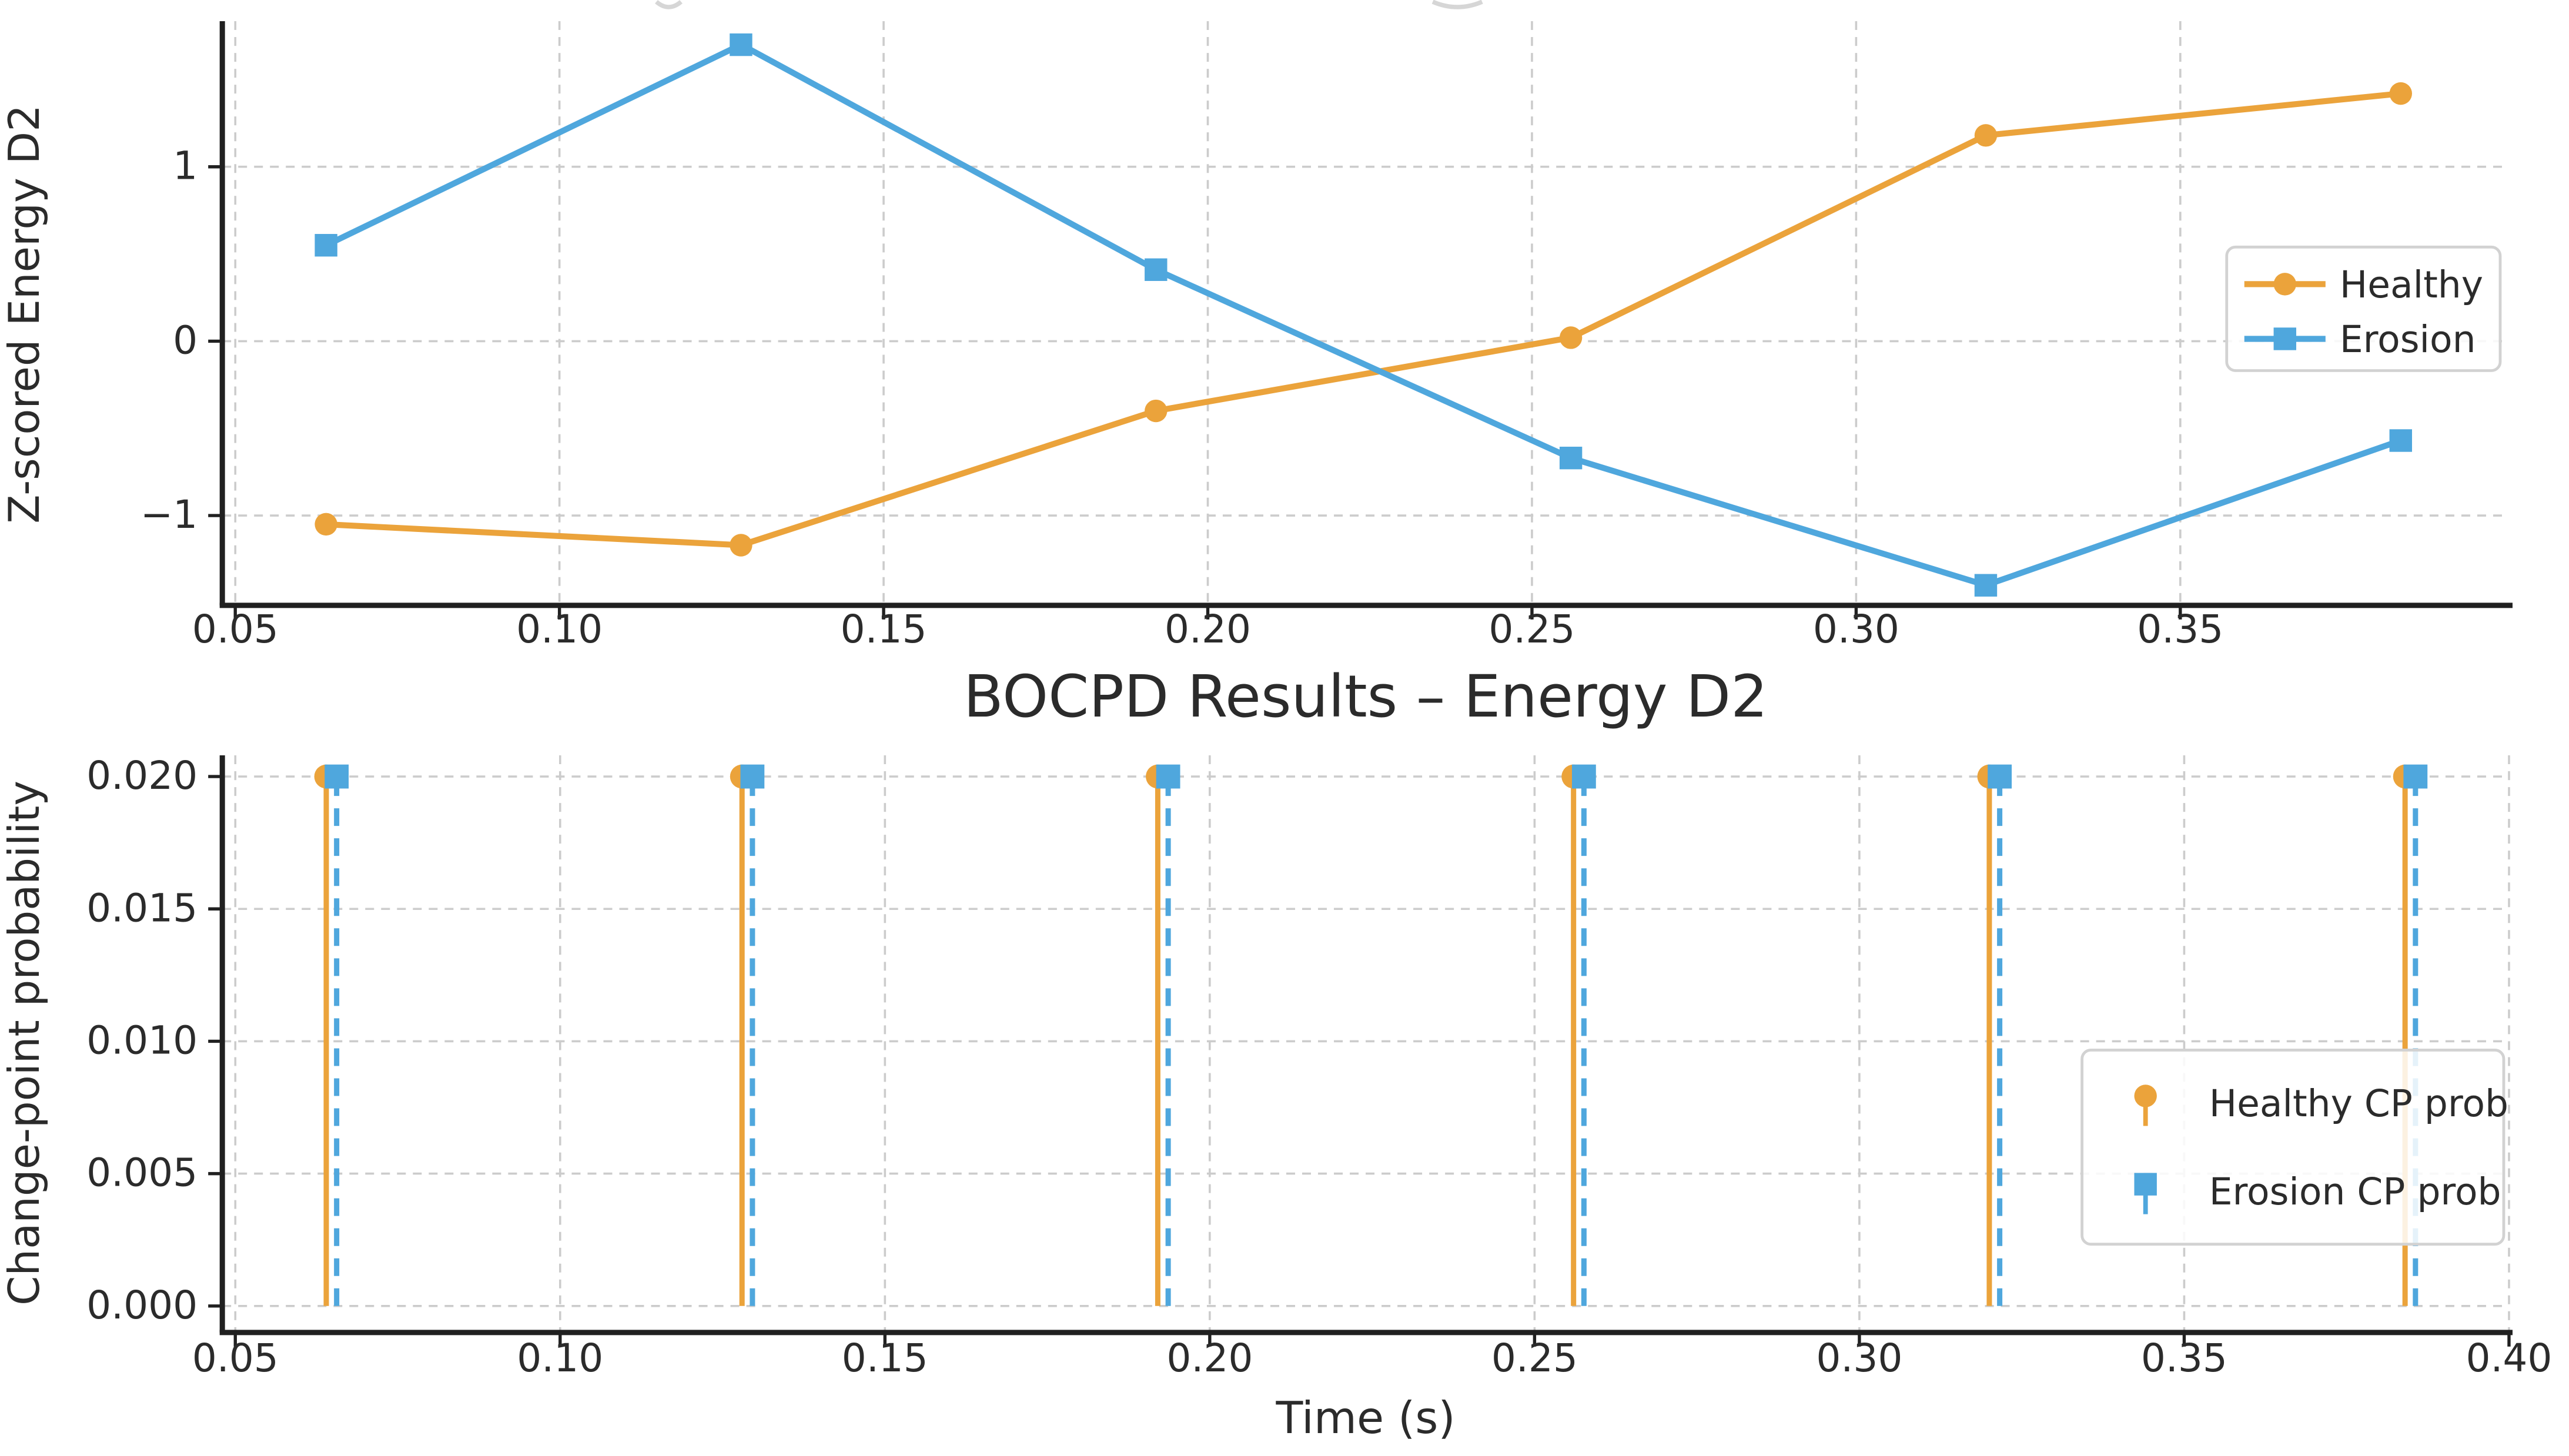  I want to click on y-tick-label: 0.010, so click(142, 1040).